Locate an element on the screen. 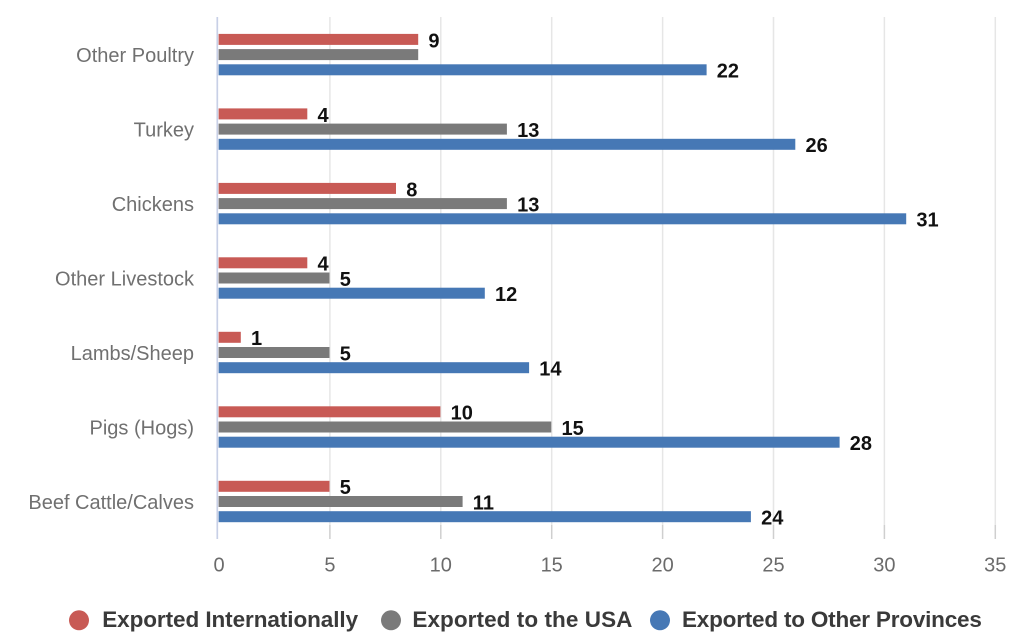 The height and width of the screenshot is (642, 1024). svg-text: Exported to the USA is located at coordinates (522, 619).